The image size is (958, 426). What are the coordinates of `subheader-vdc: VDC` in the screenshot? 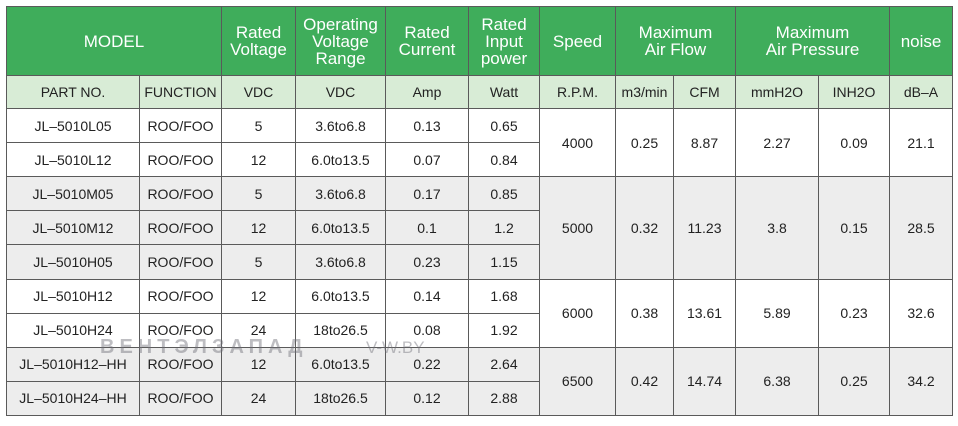 It's located at (258, 92).